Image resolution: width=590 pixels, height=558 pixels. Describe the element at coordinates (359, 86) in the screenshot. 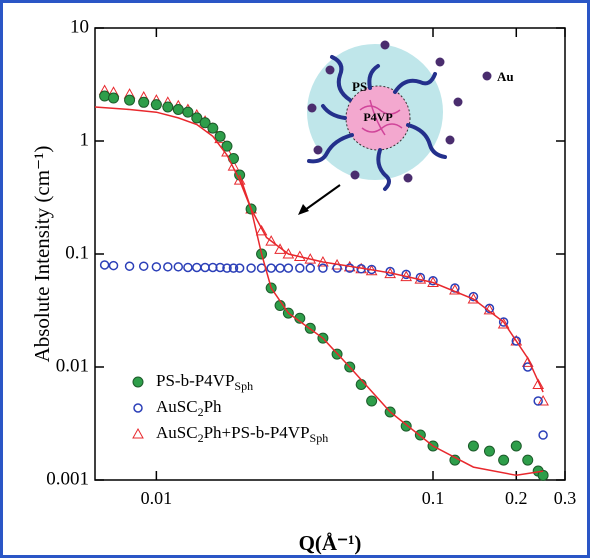

I see `inset-label: PS` at that location.